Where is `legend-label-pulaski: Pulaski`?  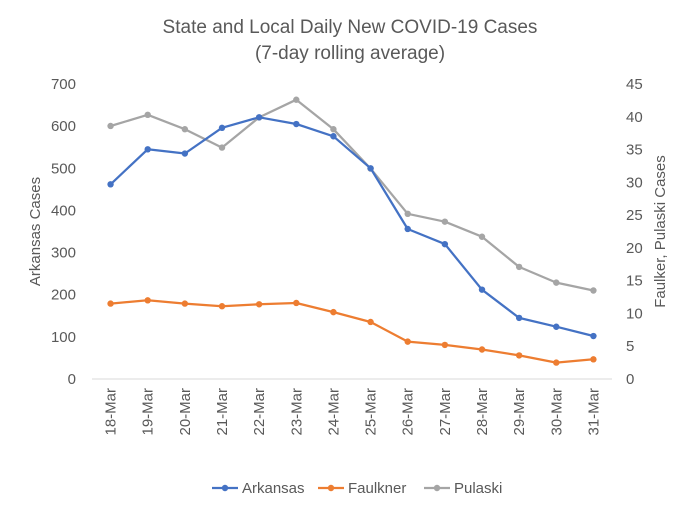 legend-label-pulaski: Pulaski is located at coordinates (478, 488).